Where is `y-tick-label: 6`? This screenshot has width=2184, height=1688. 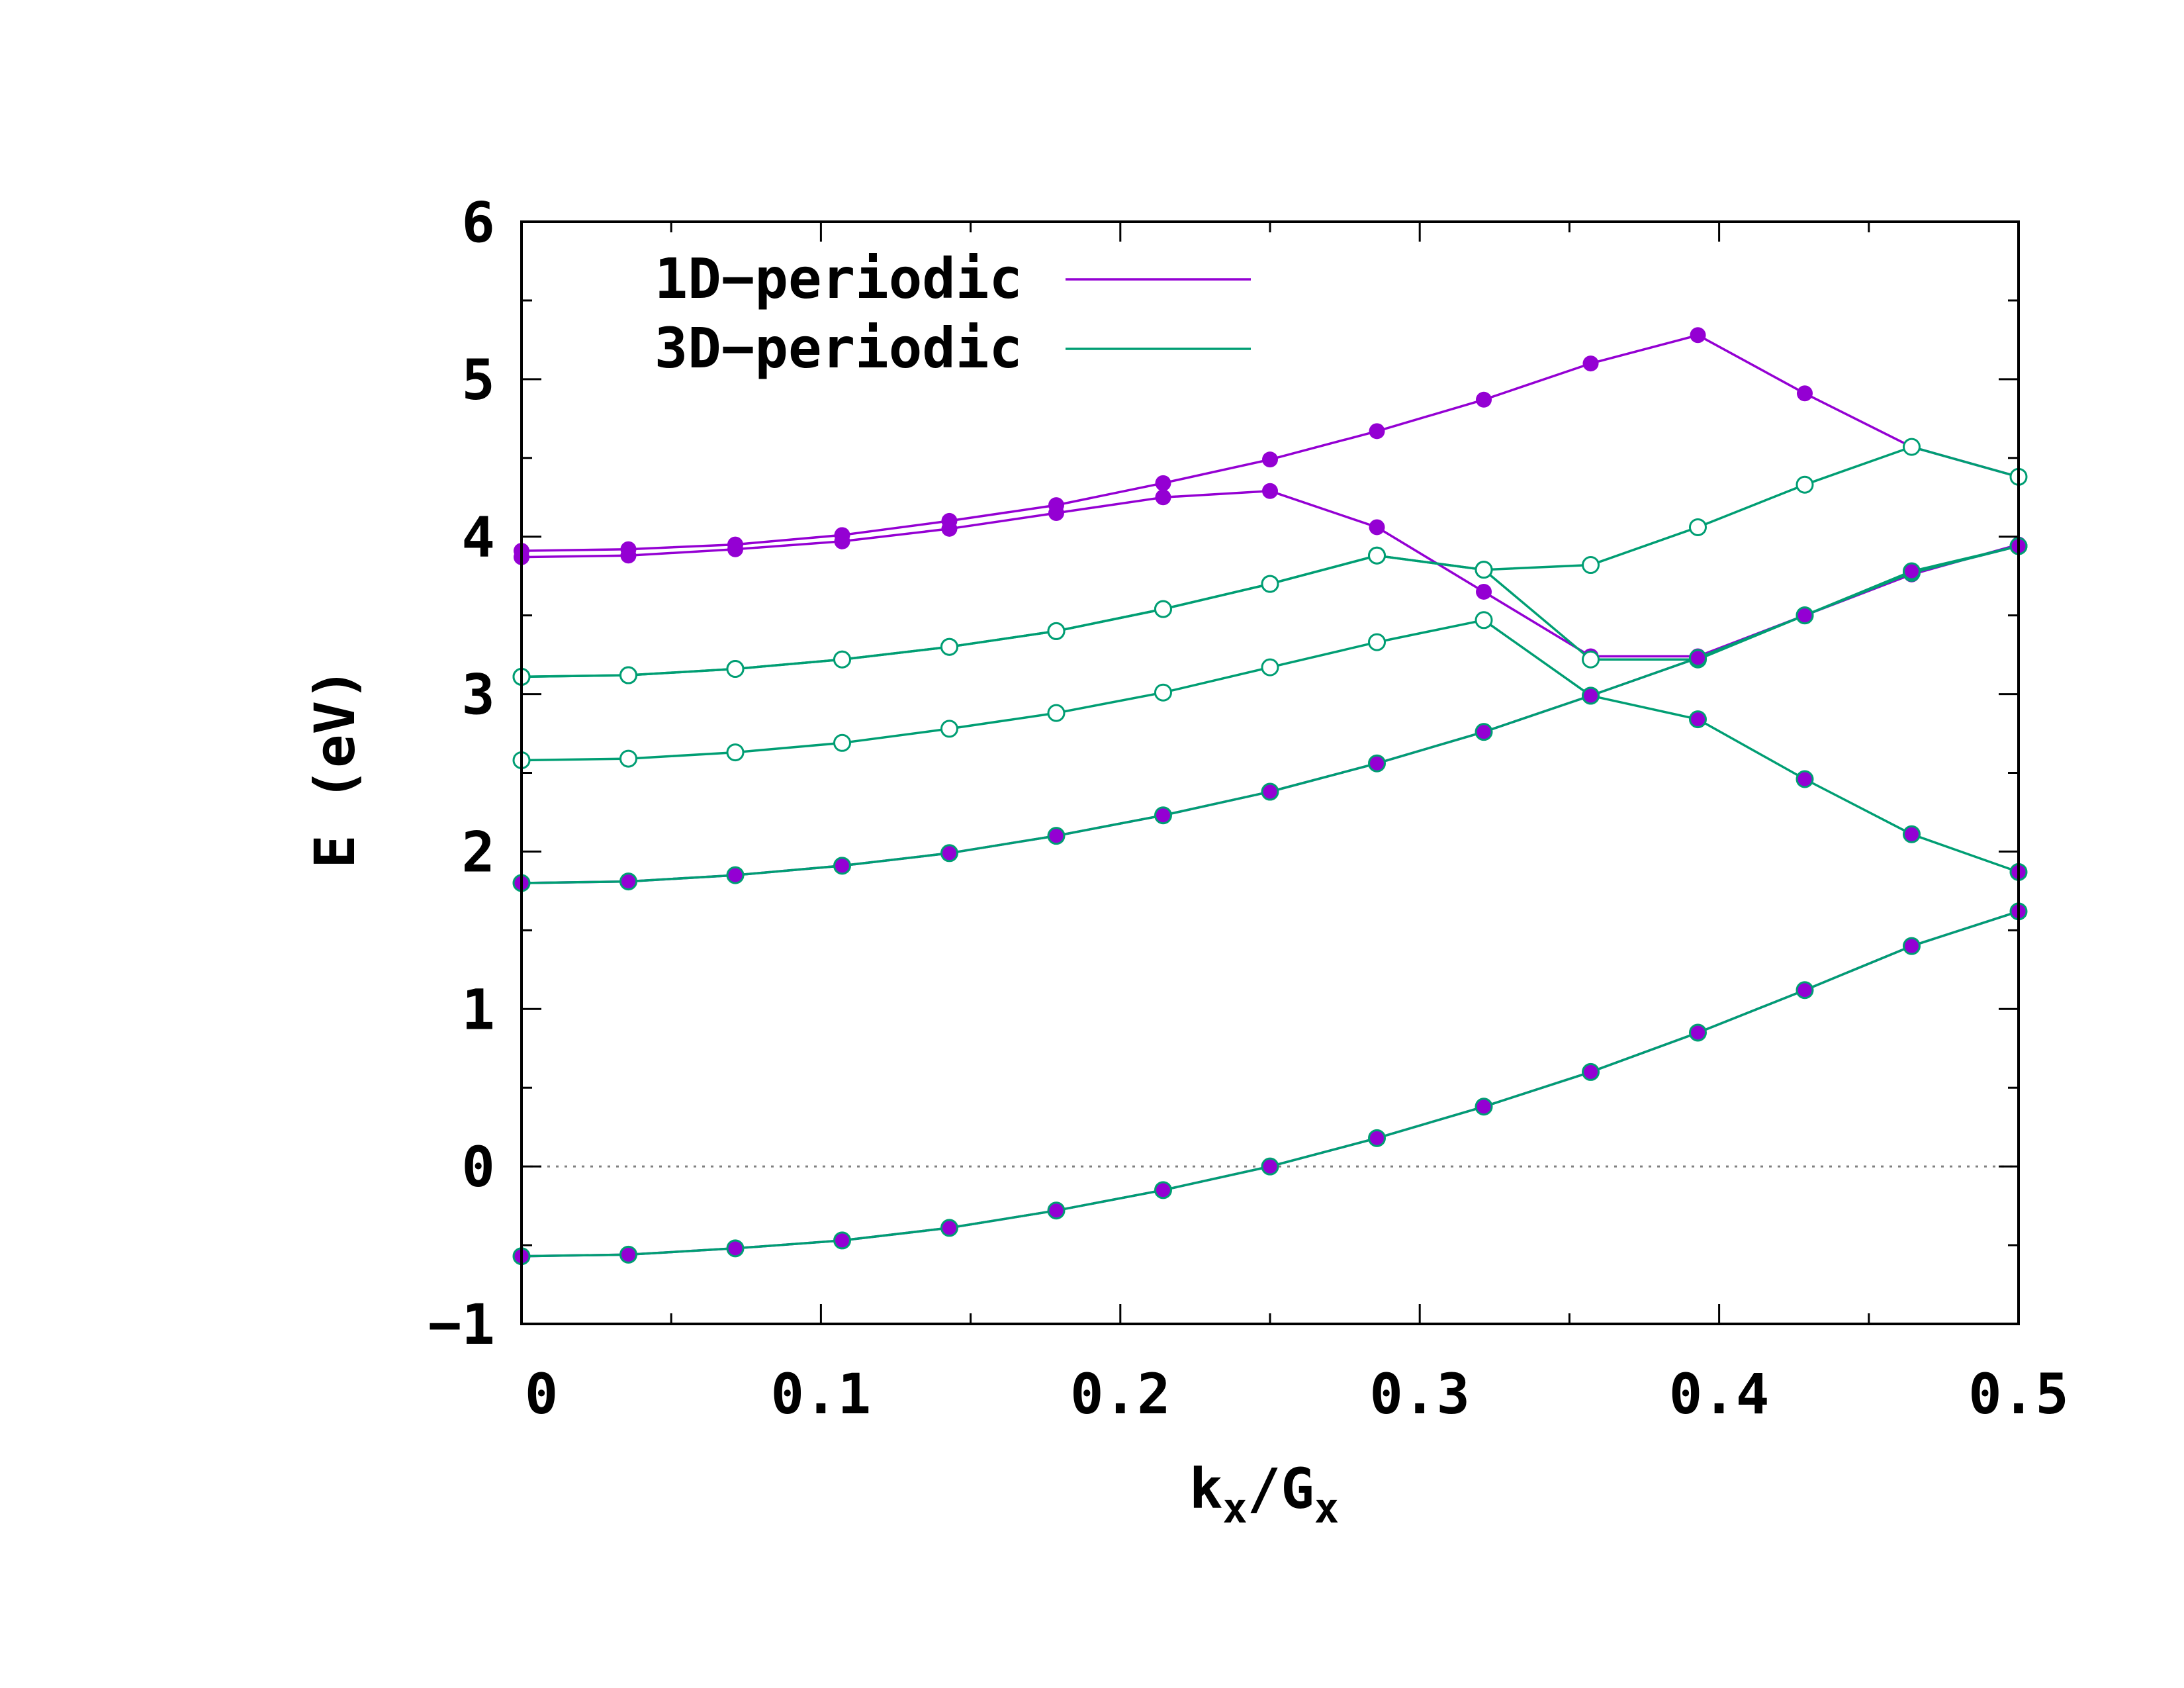
y-tick-label: 6 is located at coordinates (478, 222).